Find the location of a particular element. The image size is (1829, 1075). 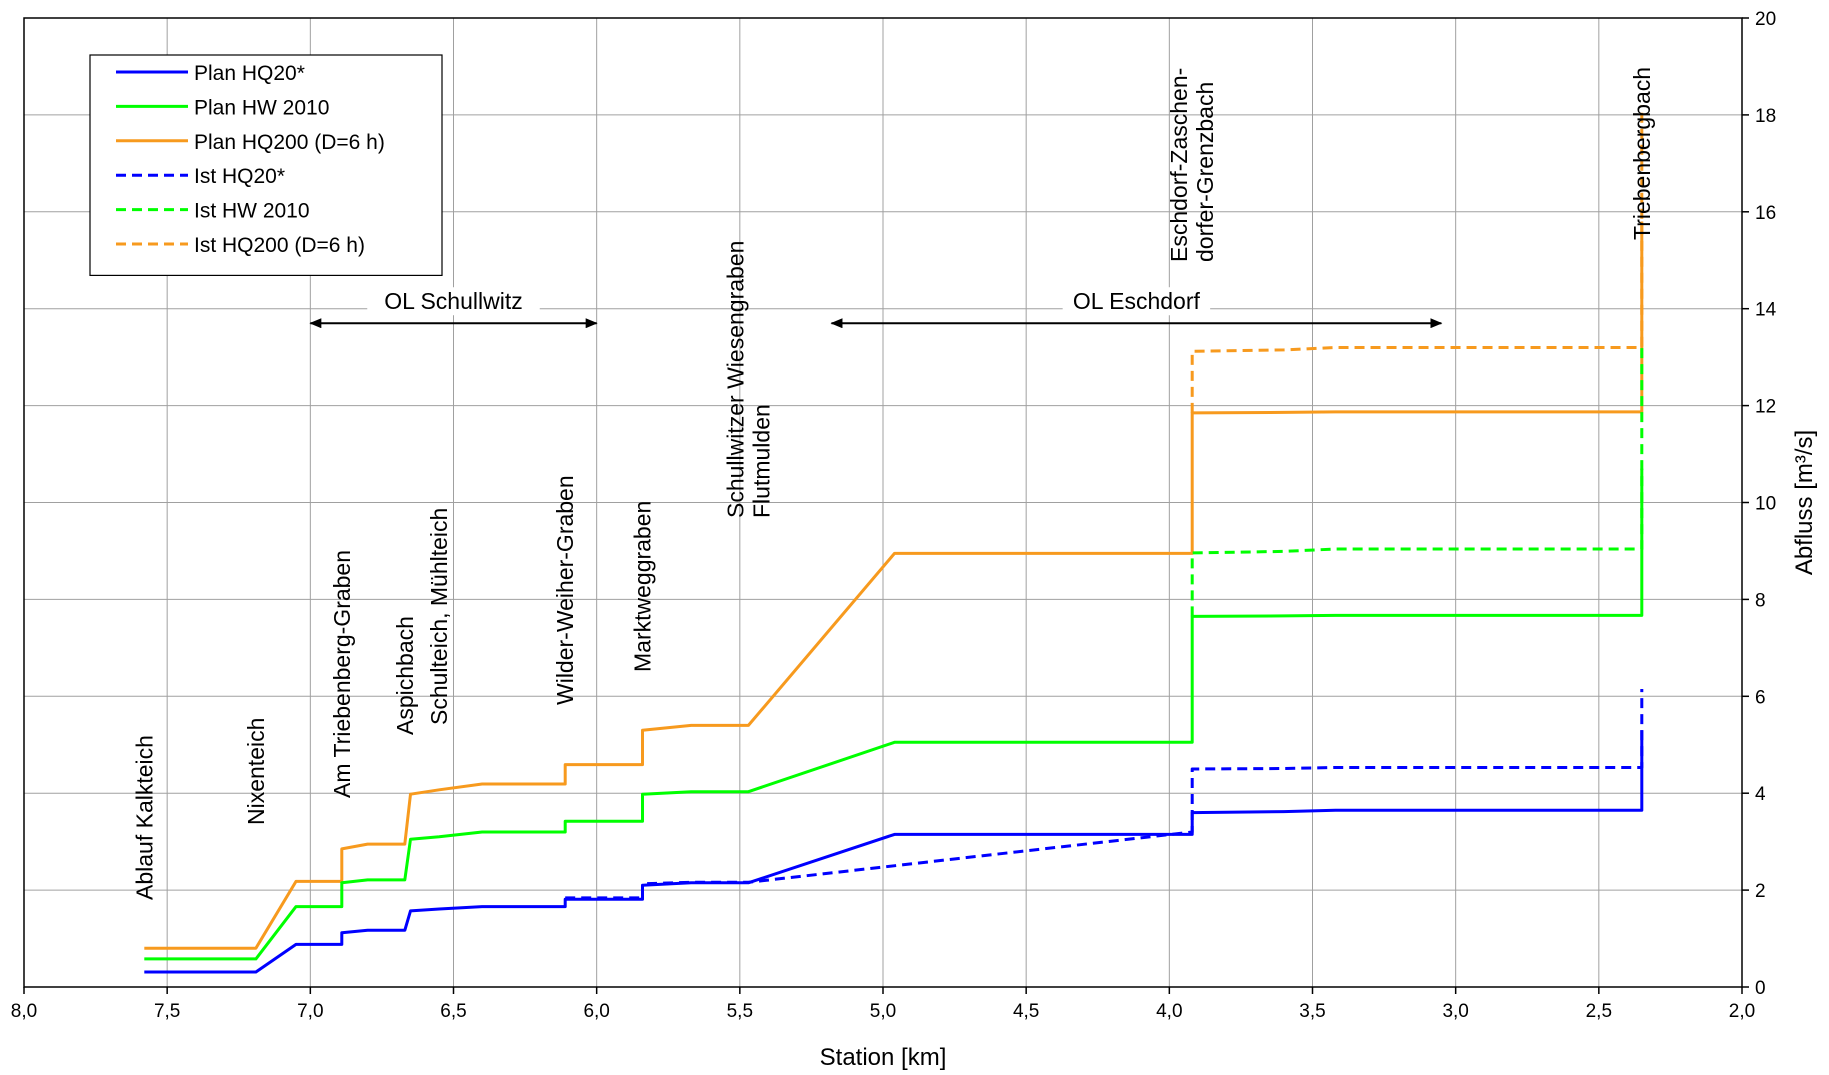

x-tick-label: 4,5 is located at coordinates (1026, 1011).